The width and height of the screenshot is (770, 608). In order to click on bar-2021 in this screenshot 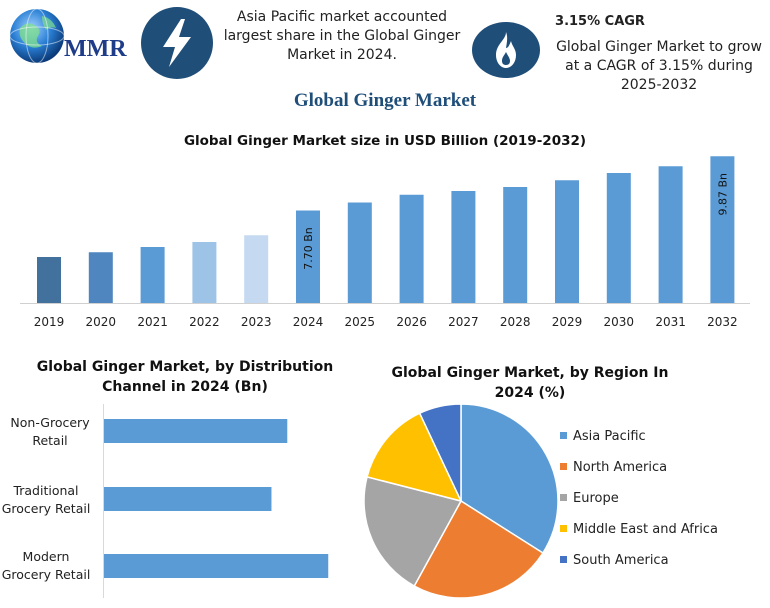, I will do `click(152, 275)`.